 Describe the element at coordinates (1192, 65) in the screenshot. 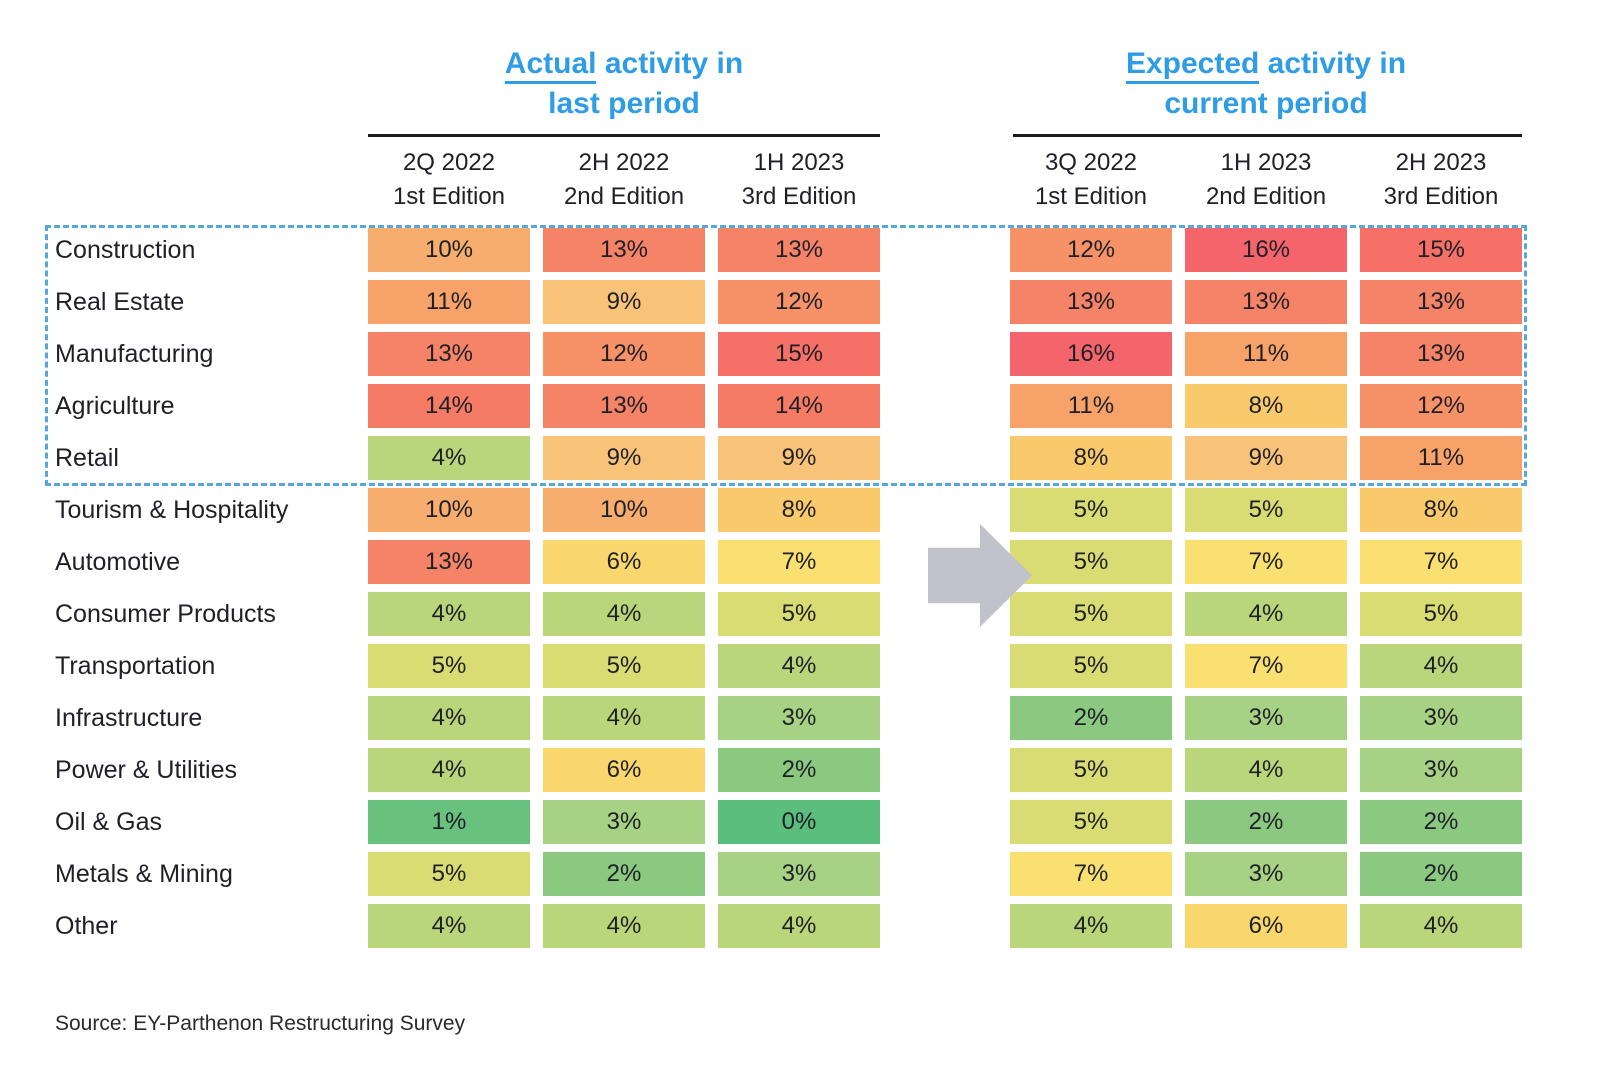

I see `underlined-word: Expected` at that location.